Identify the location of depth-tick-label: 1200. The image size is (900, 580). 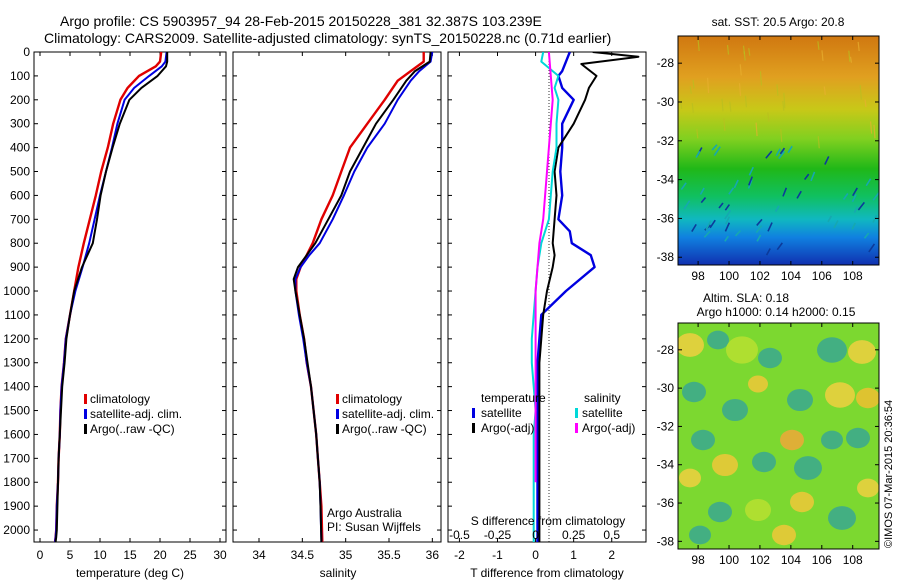
(16, 339).